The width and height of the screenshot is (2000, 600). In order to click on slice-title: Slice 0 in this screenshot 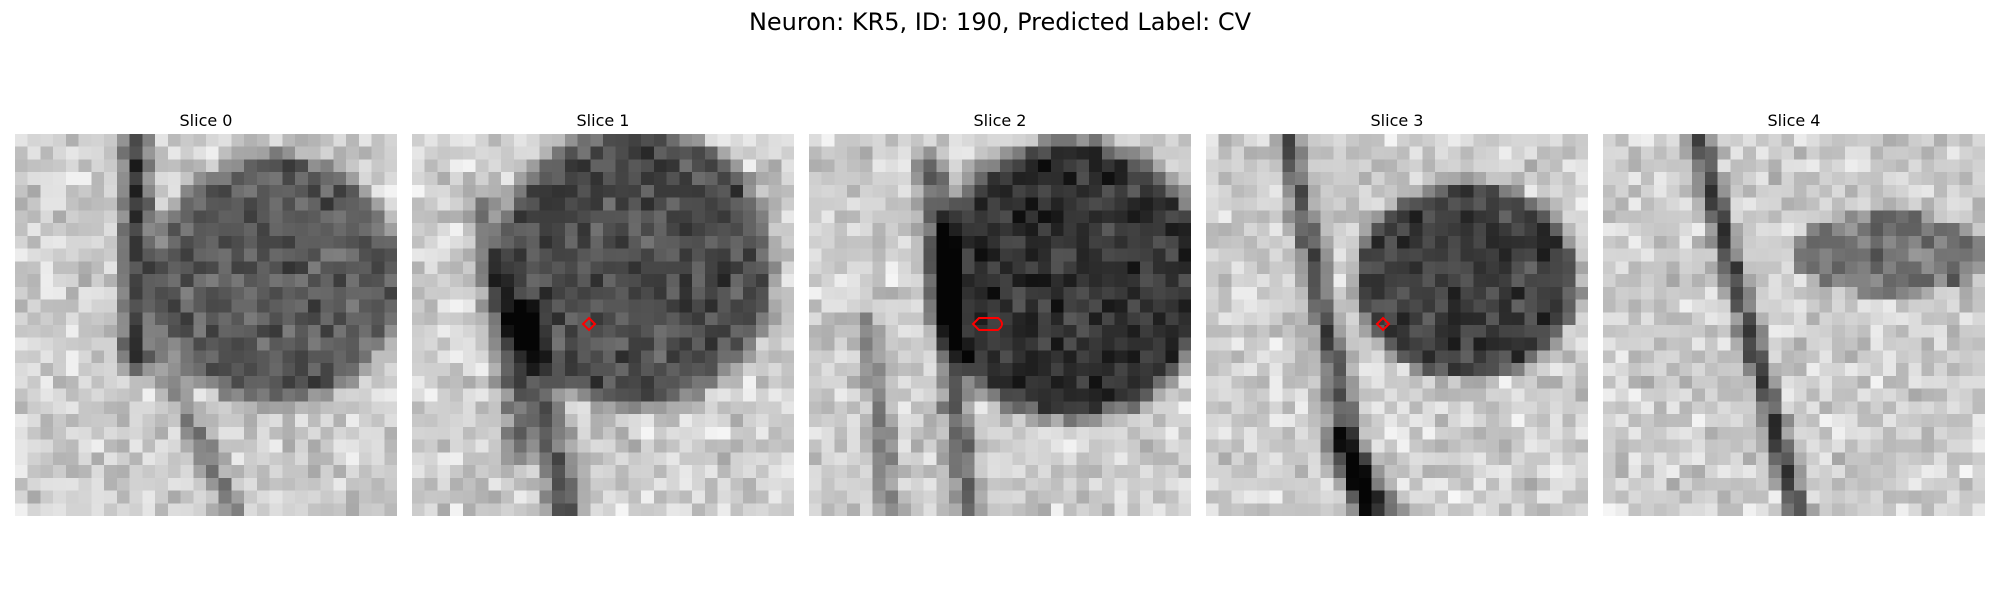, I will do `click(206, 120)`.